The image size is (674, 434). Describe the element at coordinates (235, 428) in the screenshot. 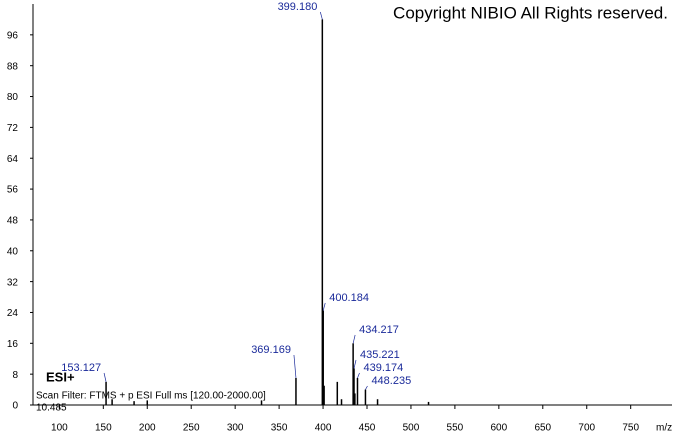

I see `x-tick-label: 300` at that location.